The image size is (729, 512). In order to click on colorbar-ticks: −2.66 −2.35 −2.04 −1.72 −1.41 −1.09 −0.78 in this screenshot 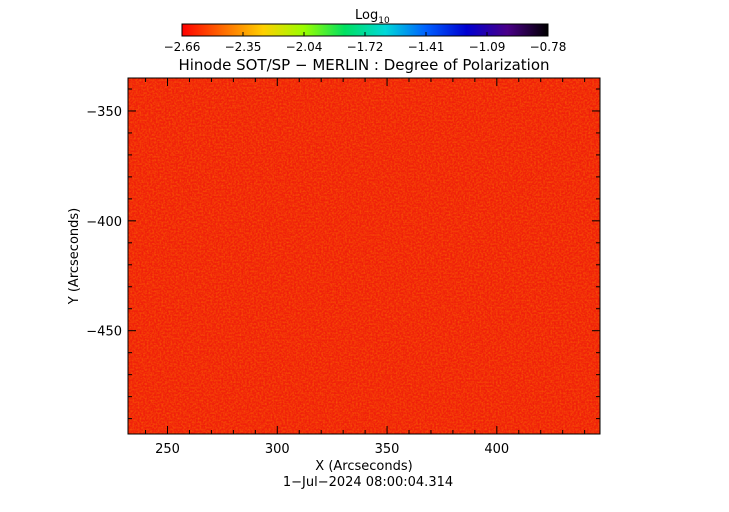, I will do `click(365, 43)`.